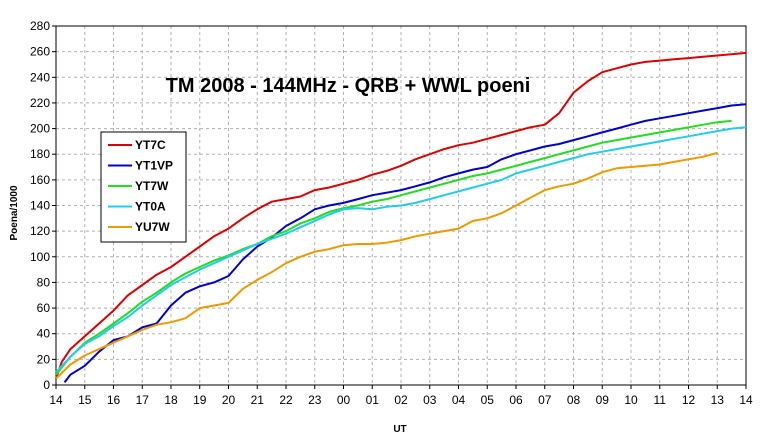 This screenshot has height=440, width=760. What do you see at coordinates (114, 400) in the screenshot?
I see `x-tick-label: 16` at bounding box center [114, 400].